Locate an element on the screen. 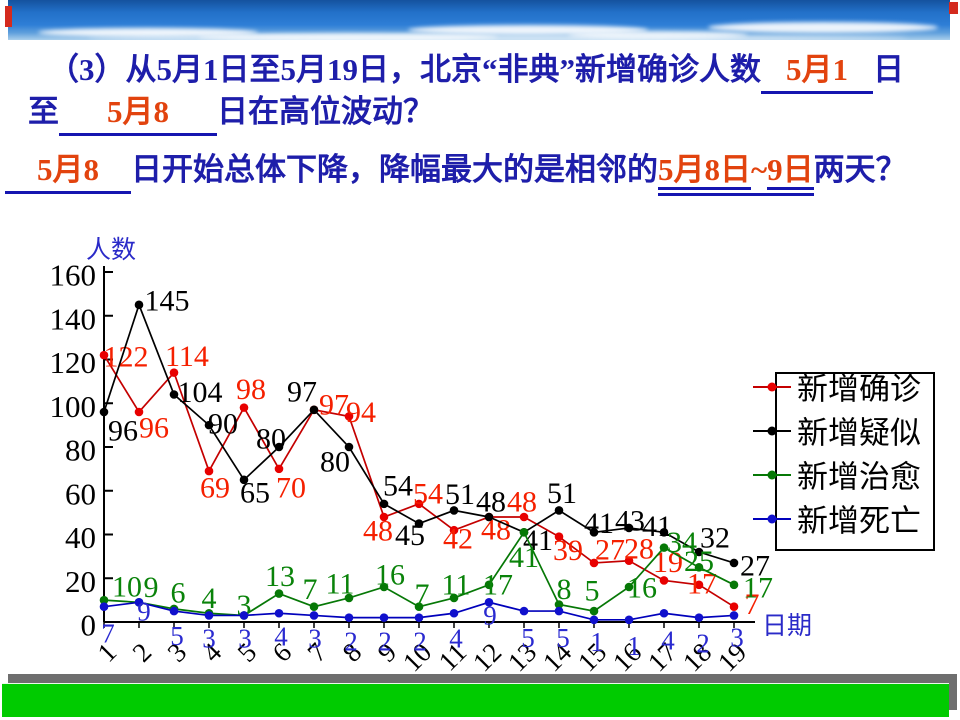 The width and height of the screenshot is (960, 720). data-label: 43 is located at coordinates (630, 520).